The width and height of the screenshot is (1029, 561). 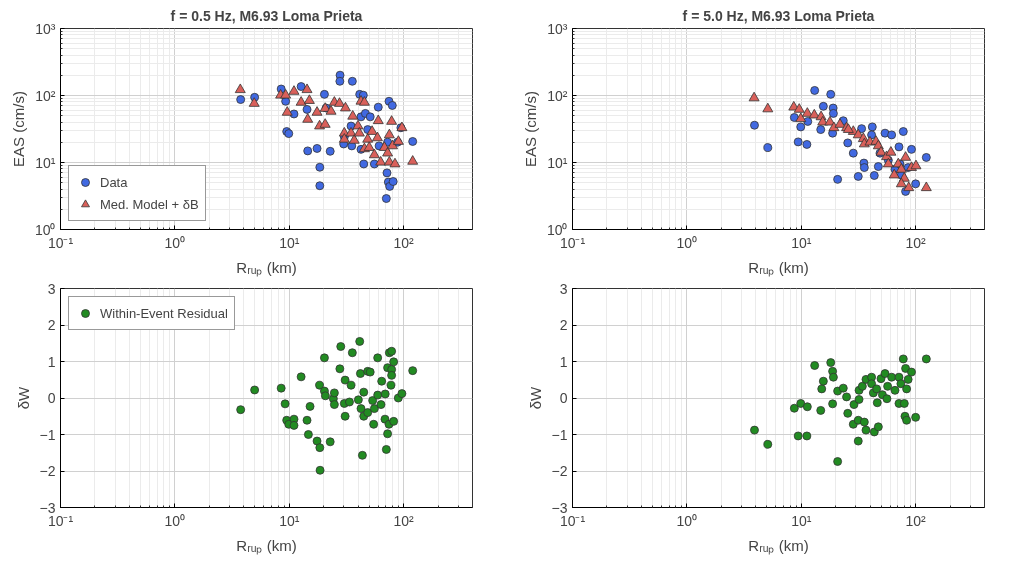 I want to click on legend-label: Within-Event Residual, so click(x=164, y=313).